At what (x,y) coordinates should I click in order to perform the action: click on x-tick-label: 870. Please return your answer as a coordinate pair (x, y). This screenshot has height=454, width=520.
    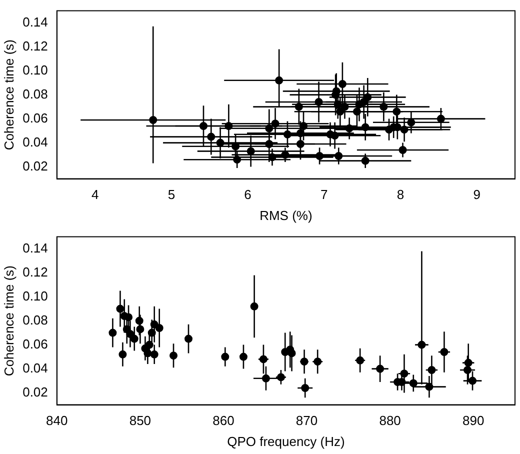
    Looking at the image, I should click on (307, 420).